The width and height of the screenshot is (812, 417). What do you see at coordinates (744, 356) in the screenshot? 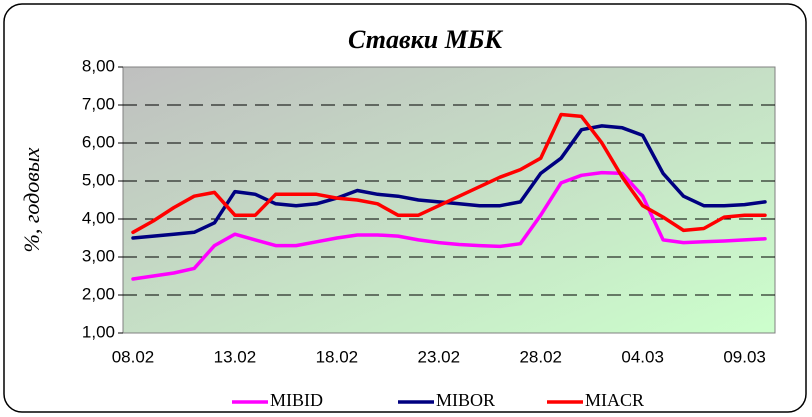
I see `x-tick-label: 09.03` at bounding box center [744, 356].